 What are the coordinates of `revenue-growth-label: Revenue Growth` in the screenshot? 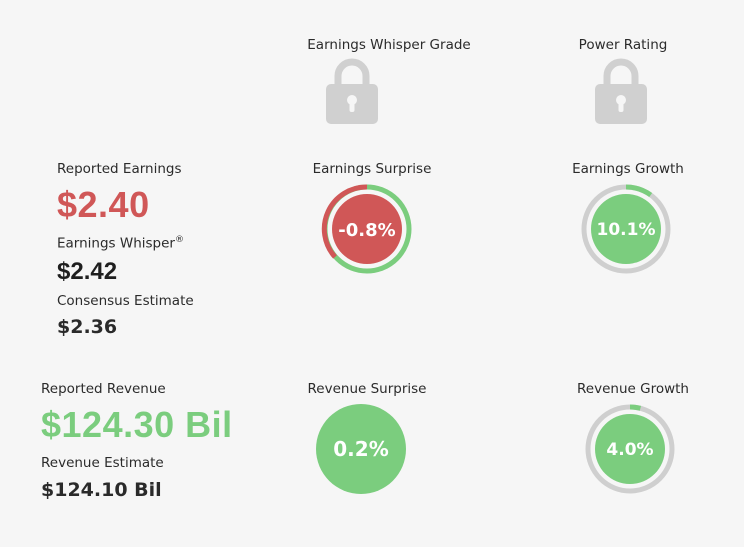 It's located at (633, 389).